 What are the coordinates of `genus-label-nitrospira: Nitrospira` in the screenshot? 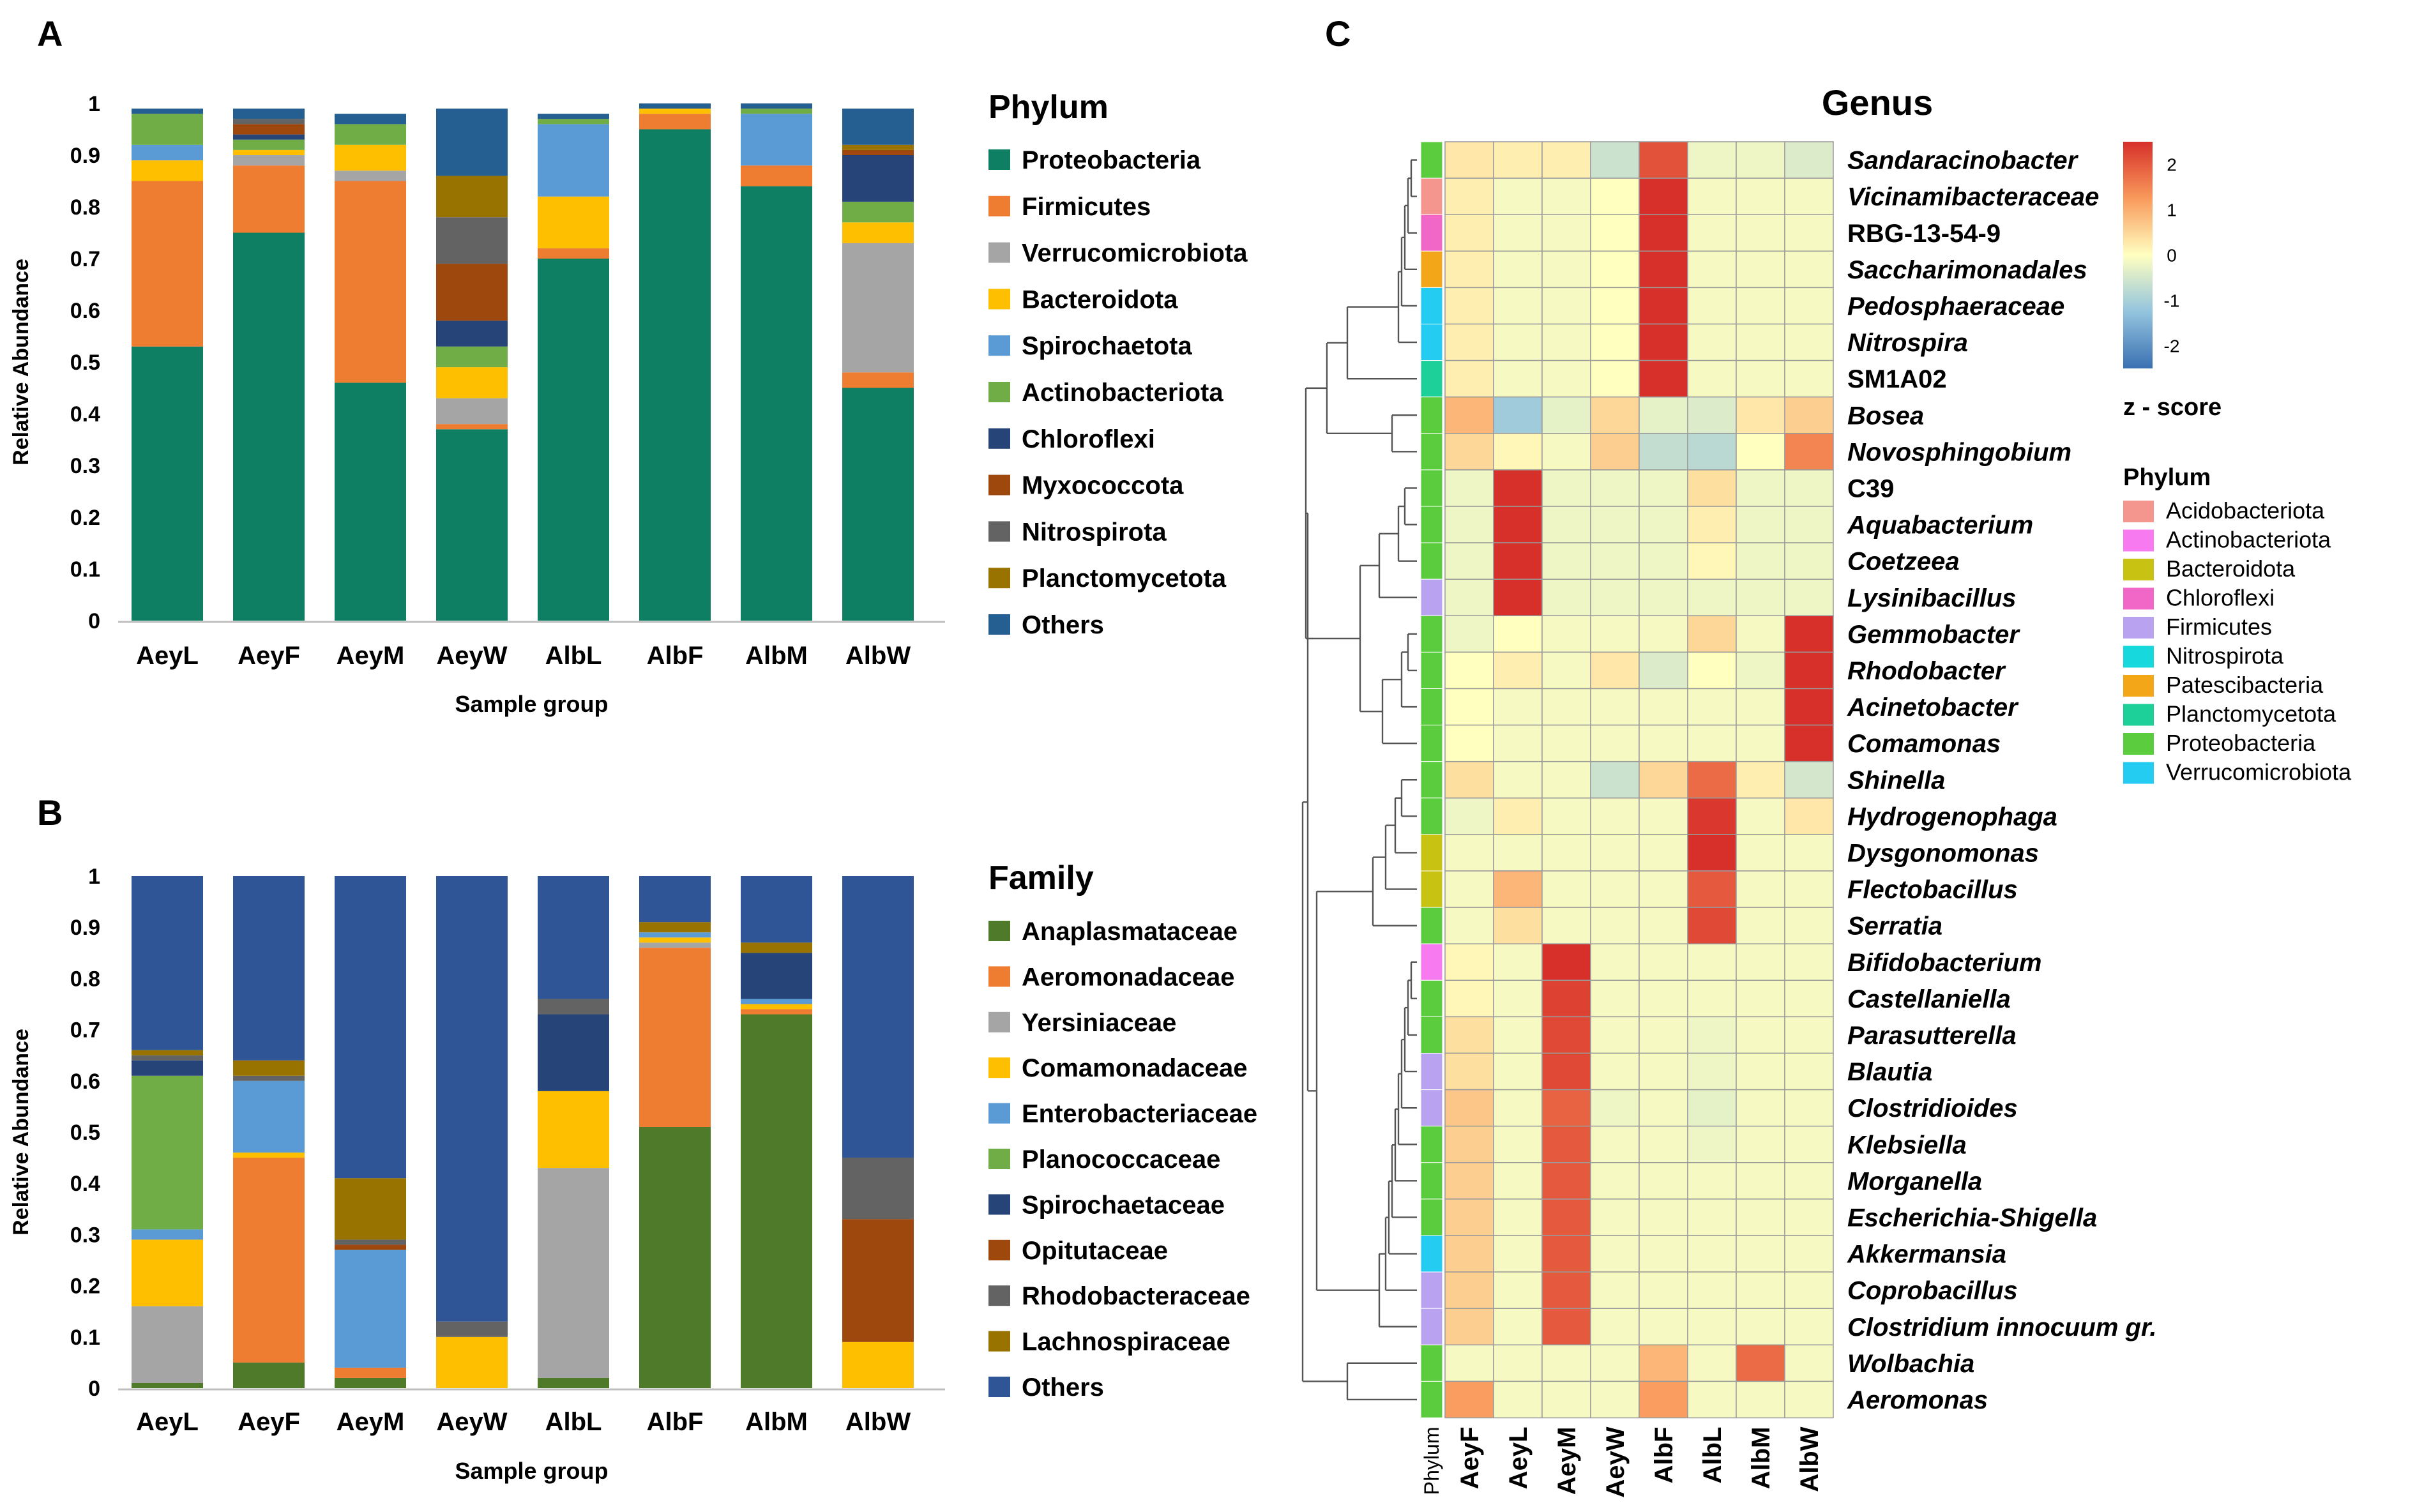 It's located at (1907, 343).